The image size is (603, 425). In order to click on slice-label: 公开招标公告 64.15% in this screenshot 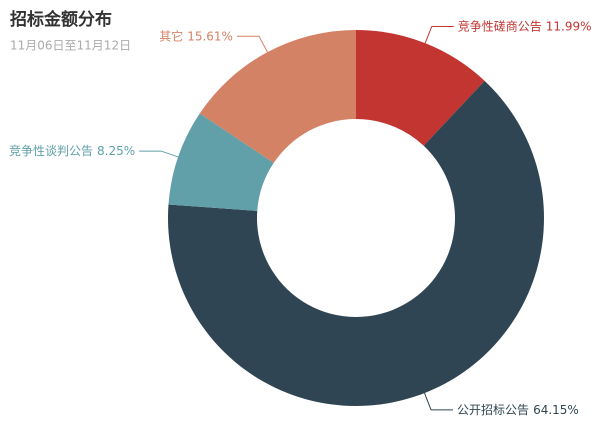, I will do `click(518, 409)`.